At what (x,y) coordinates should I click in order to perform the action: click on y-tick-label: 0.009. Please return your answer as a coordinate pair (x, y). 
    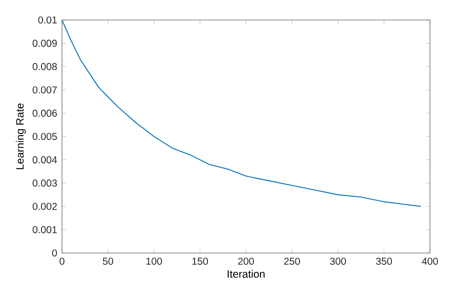
    Looking at the image, I should click on (44, 43).